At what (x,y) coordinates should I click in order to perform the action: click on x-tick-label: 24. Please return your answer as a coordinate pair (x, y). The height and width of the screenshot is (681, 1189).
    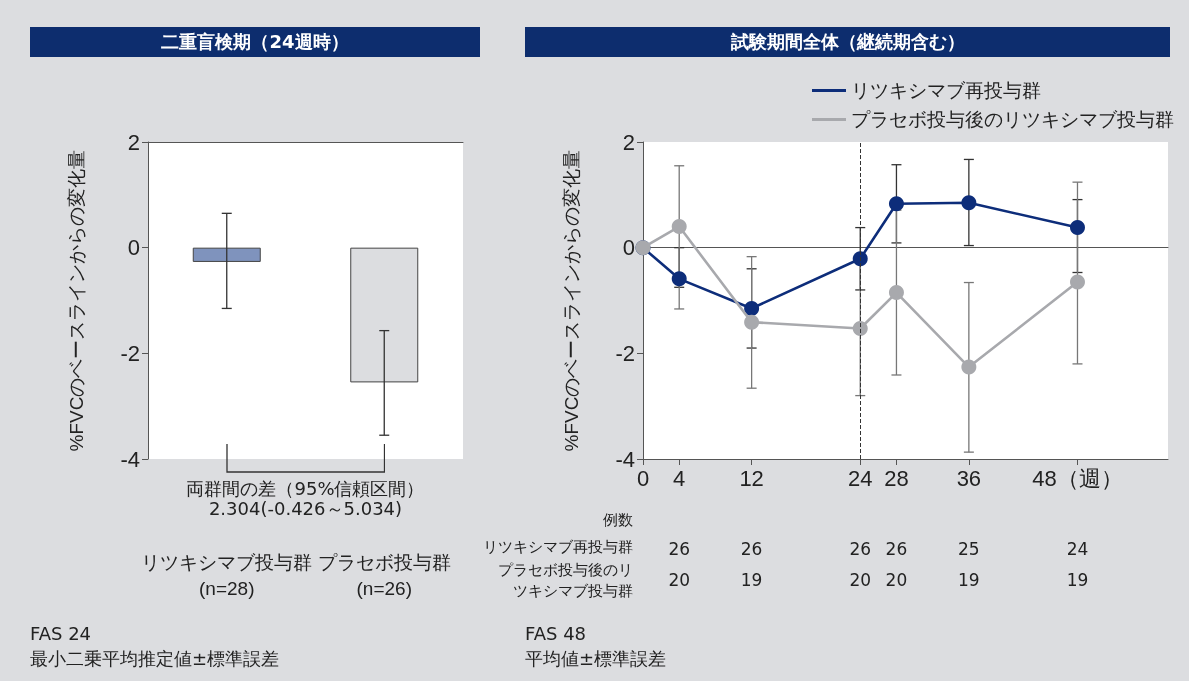
    Looking at the image, I should click on (860, 478).